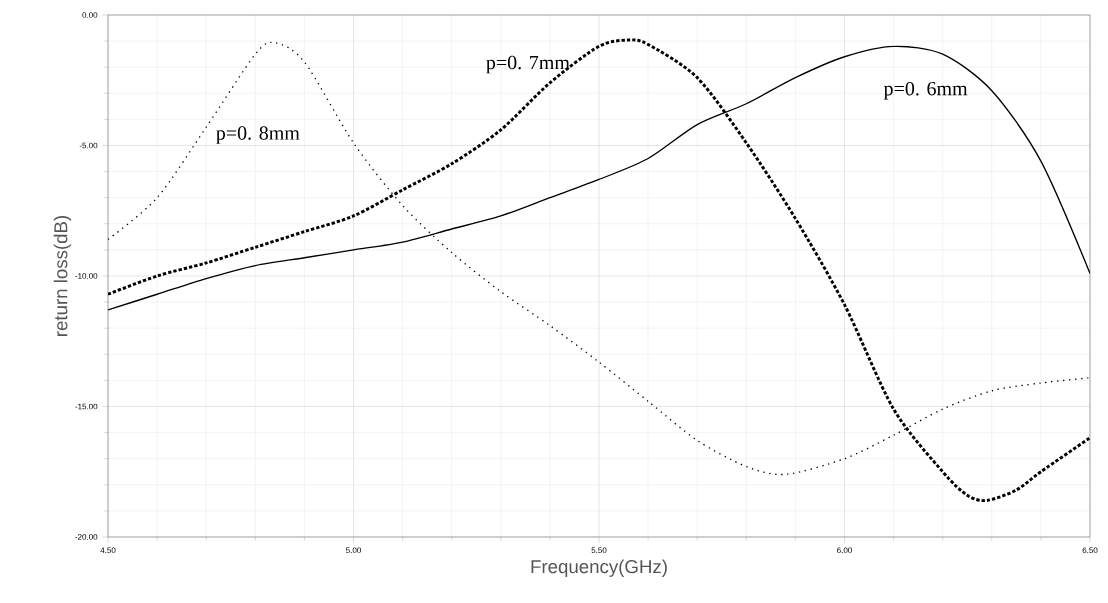 This screenshot has height=603, width=1108. What do you see at coordinates (86, 276) in the screenshot?
I see `y-tick-label: -10.00` at bounding box center [86, 276].